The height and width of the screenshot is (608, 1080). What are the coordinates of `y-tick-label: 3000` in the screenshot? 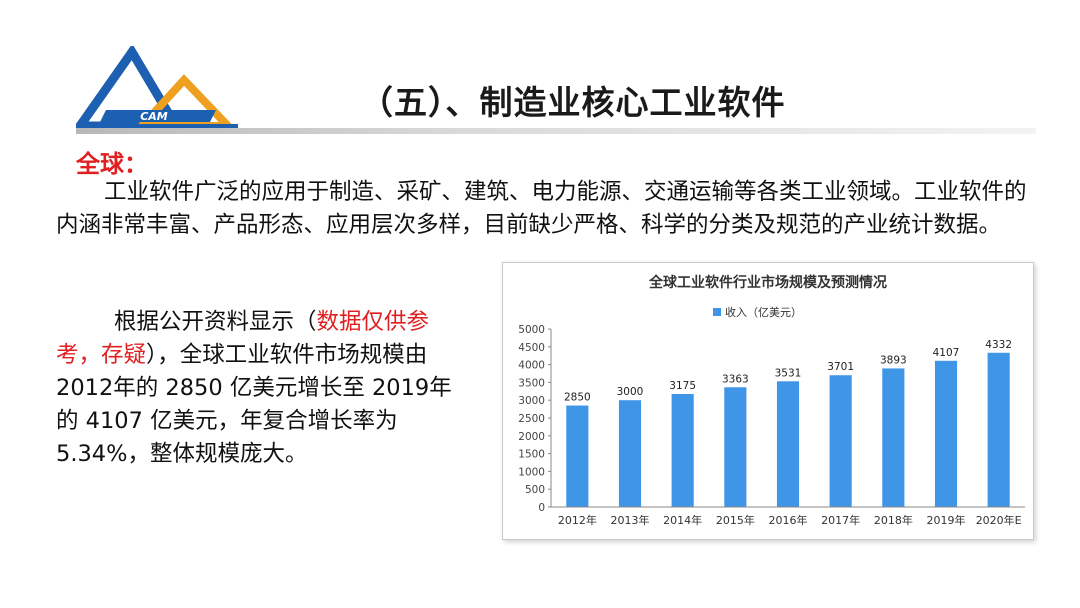 It's located at (531, 401).